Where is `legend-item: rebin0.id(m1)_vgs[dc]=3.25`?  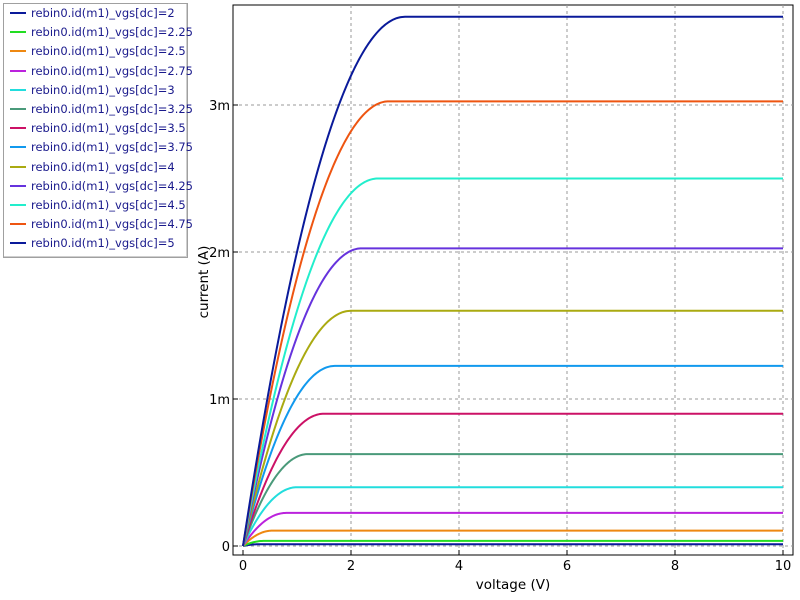 legend-item: rebin0.id(m1)_vgs[dc]=3.25 is located at coordinates (98, 109).